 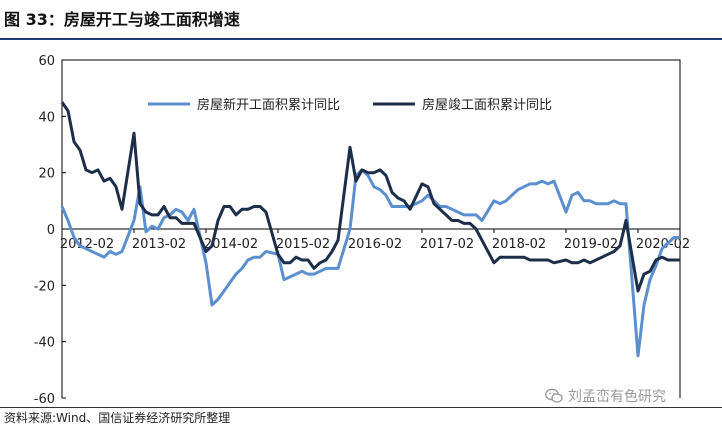 I want to click on figure-title: 图 33：房屋开工与竣工面积增速, so click(x=122, y=19).